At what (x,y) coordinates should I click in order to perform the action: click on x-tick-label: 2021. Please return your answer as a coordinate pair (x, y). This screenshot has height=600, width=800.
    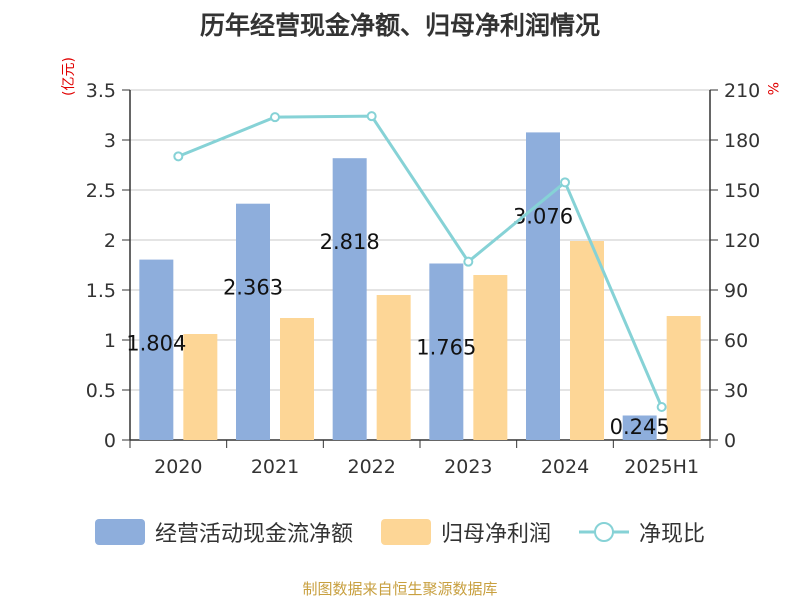
    Looking at the image, I should click on (275, 467).